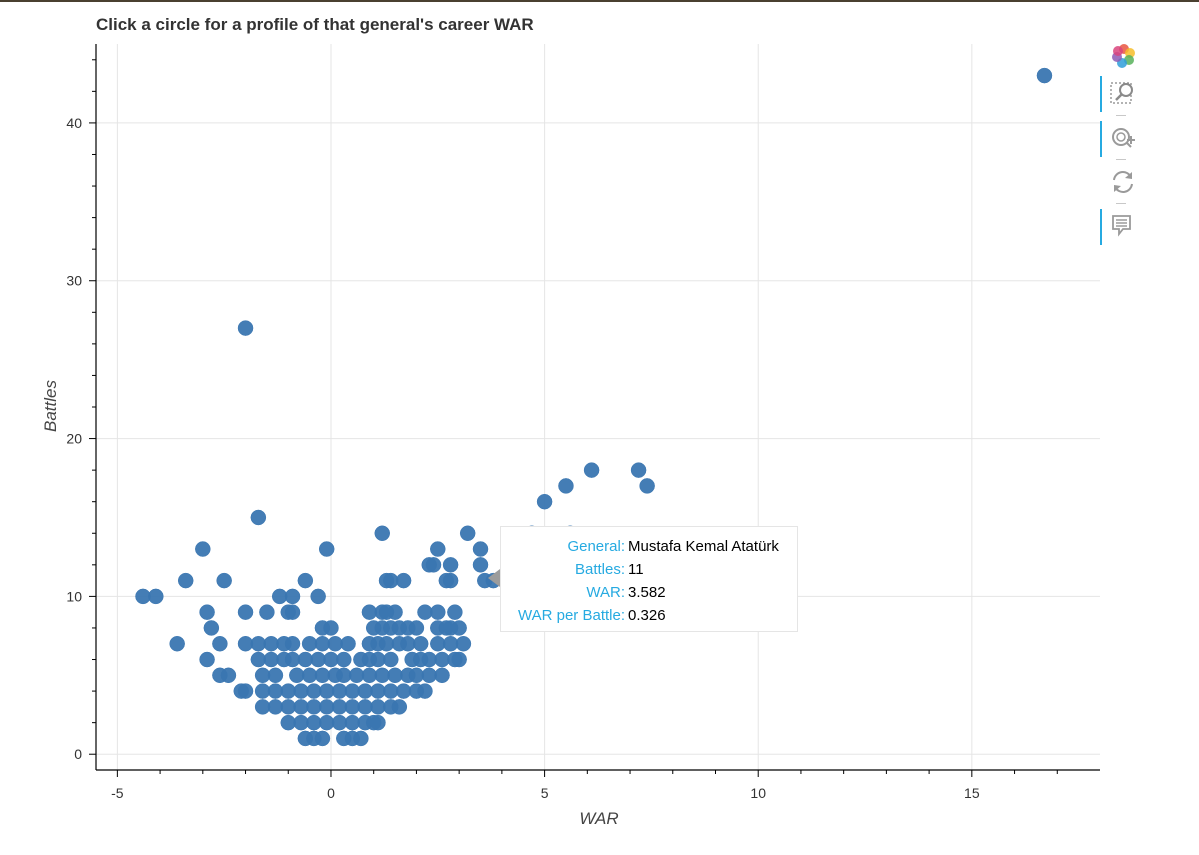  What do you see at coordinates (636, 569) in the screenshot?
I see `tooltip-value: 11` at bounding box center [636, 569].